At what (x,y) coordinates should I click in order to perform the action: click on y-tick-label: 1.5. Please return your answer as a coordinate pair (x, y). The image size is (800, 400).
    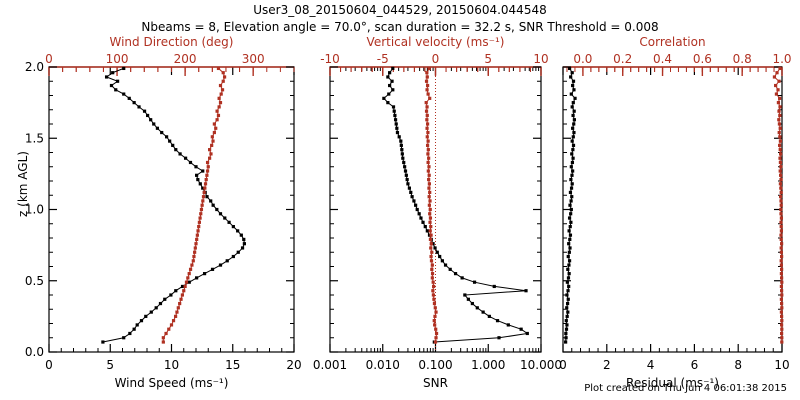
    Looking at the image, I should click on (34, 138).